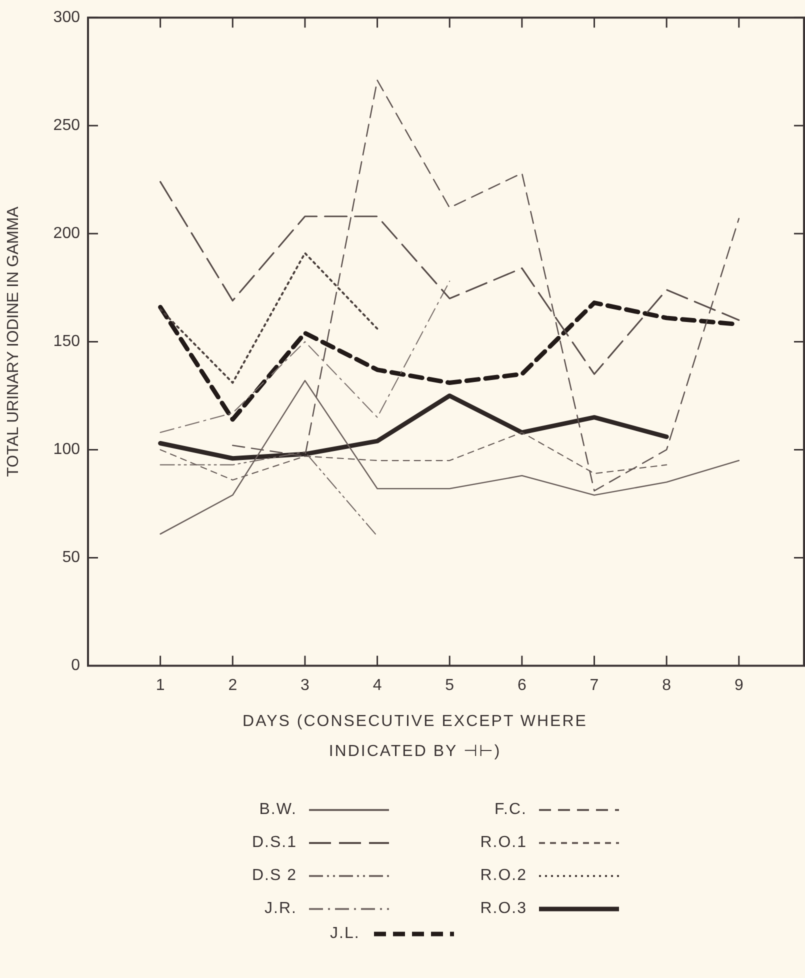  I want to click on y-tick-label: 200, so click(66, 233).